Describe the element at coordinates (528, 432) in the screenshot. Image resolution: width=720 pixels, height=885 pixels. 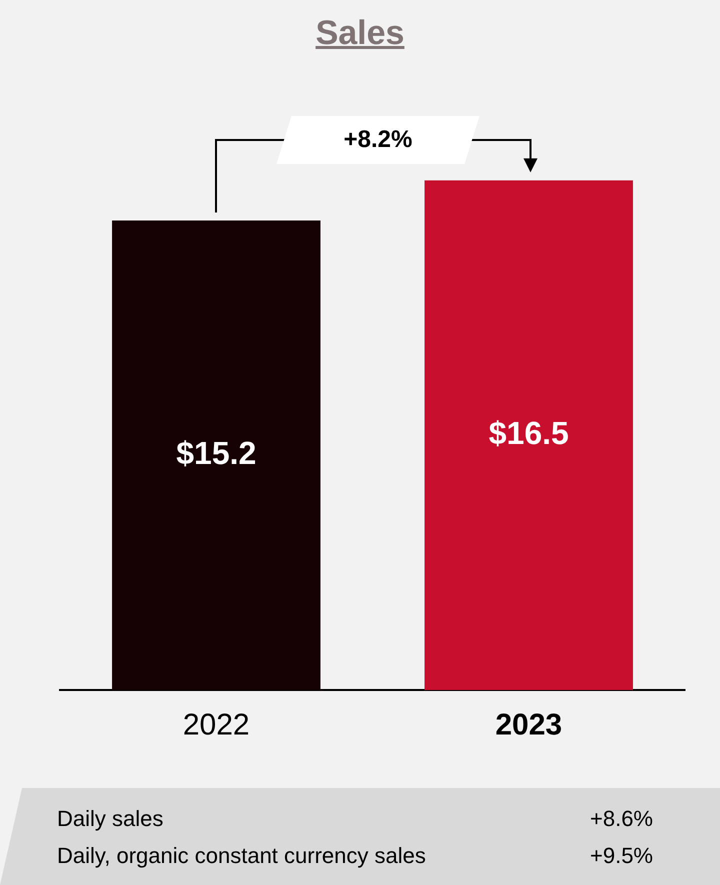
I see `data-label: $16.5` at that location.